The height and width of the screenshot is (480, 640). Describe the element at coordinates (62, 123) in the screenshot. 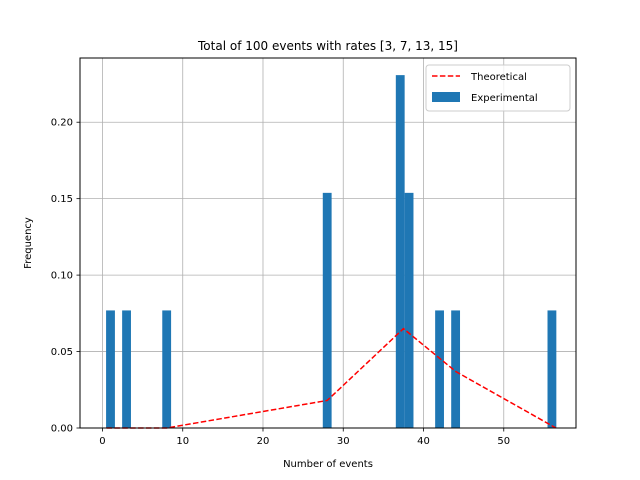

I see `y-tick-label-4: 0.20` at that location.